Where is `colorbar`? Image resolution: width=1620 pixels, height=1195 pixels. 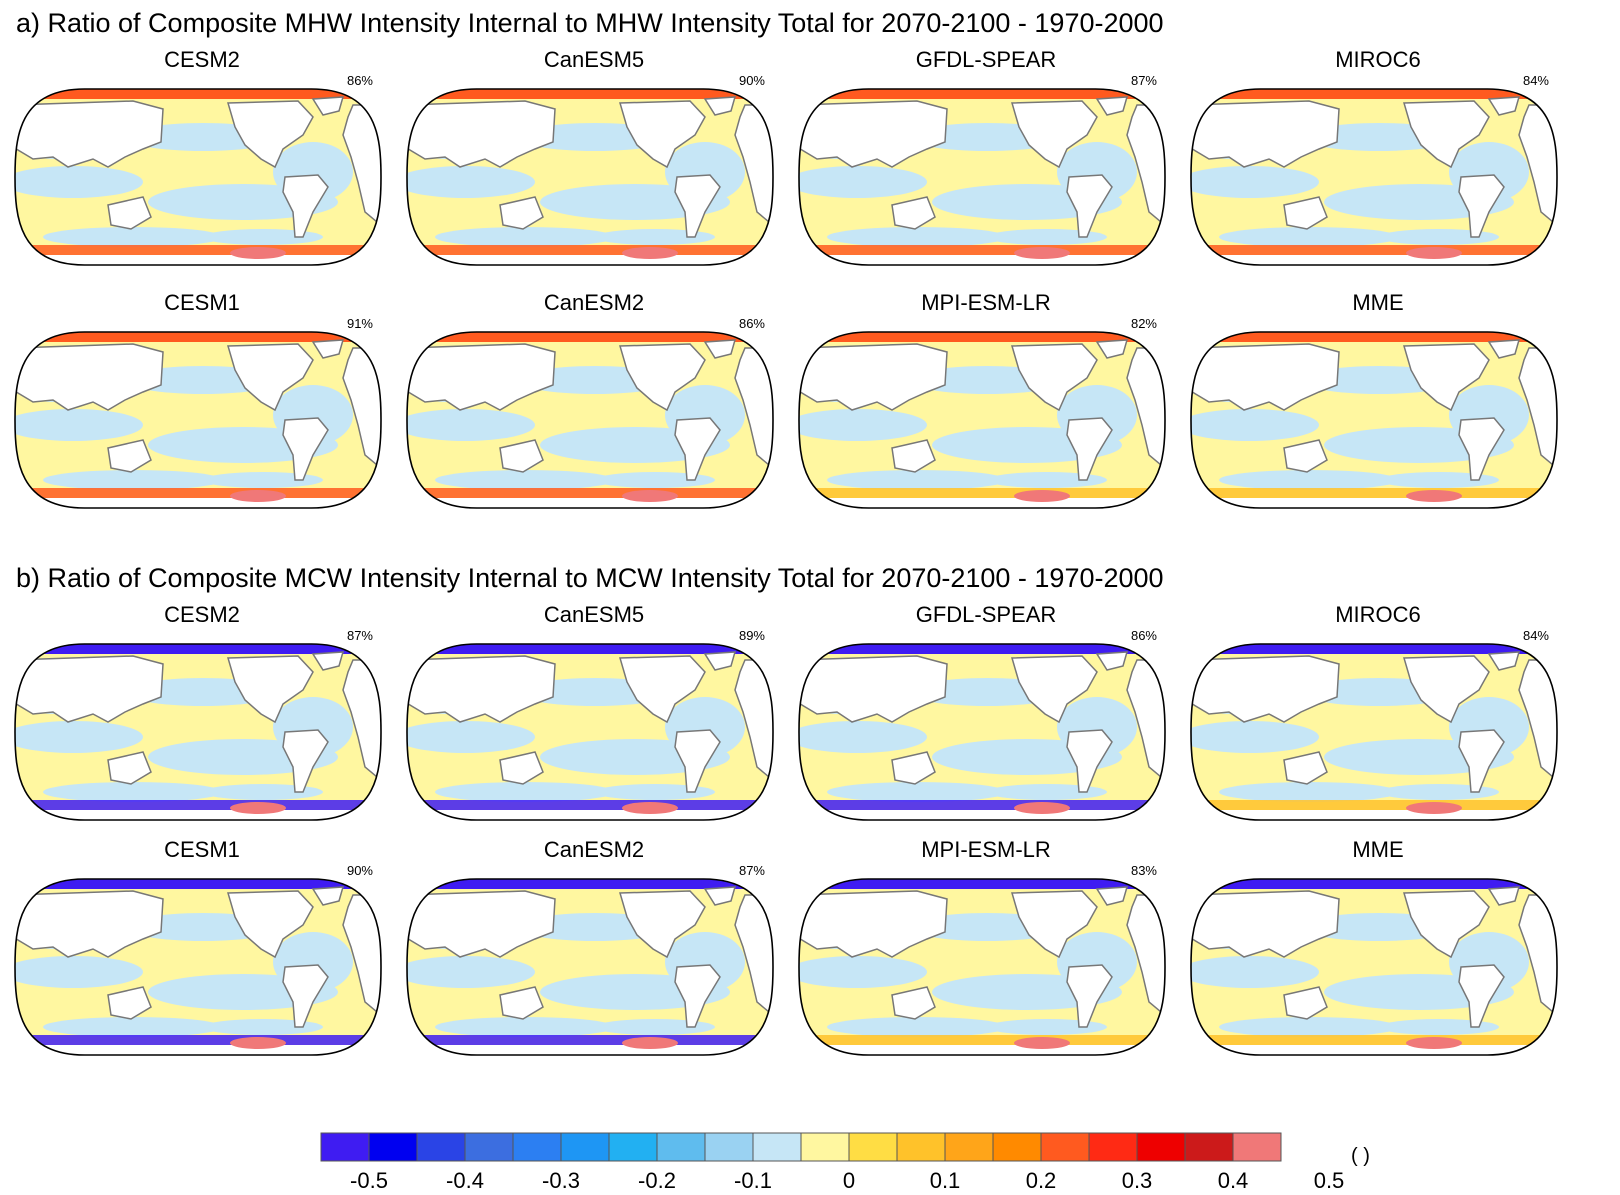
colorbar is located at coordinates (801, 1147).